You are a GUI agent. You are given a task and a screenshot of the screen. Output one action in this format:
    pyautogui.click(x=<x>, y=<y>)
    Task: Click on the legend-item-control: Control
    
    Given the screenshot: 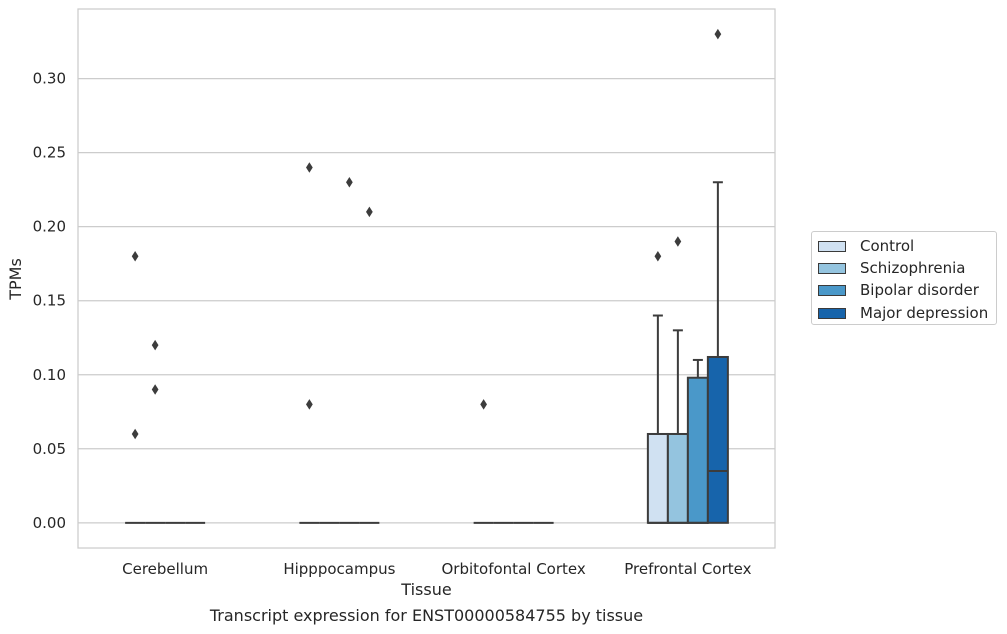 What is the action you would take?
    pyautogui.click(x=866, y=246)
    